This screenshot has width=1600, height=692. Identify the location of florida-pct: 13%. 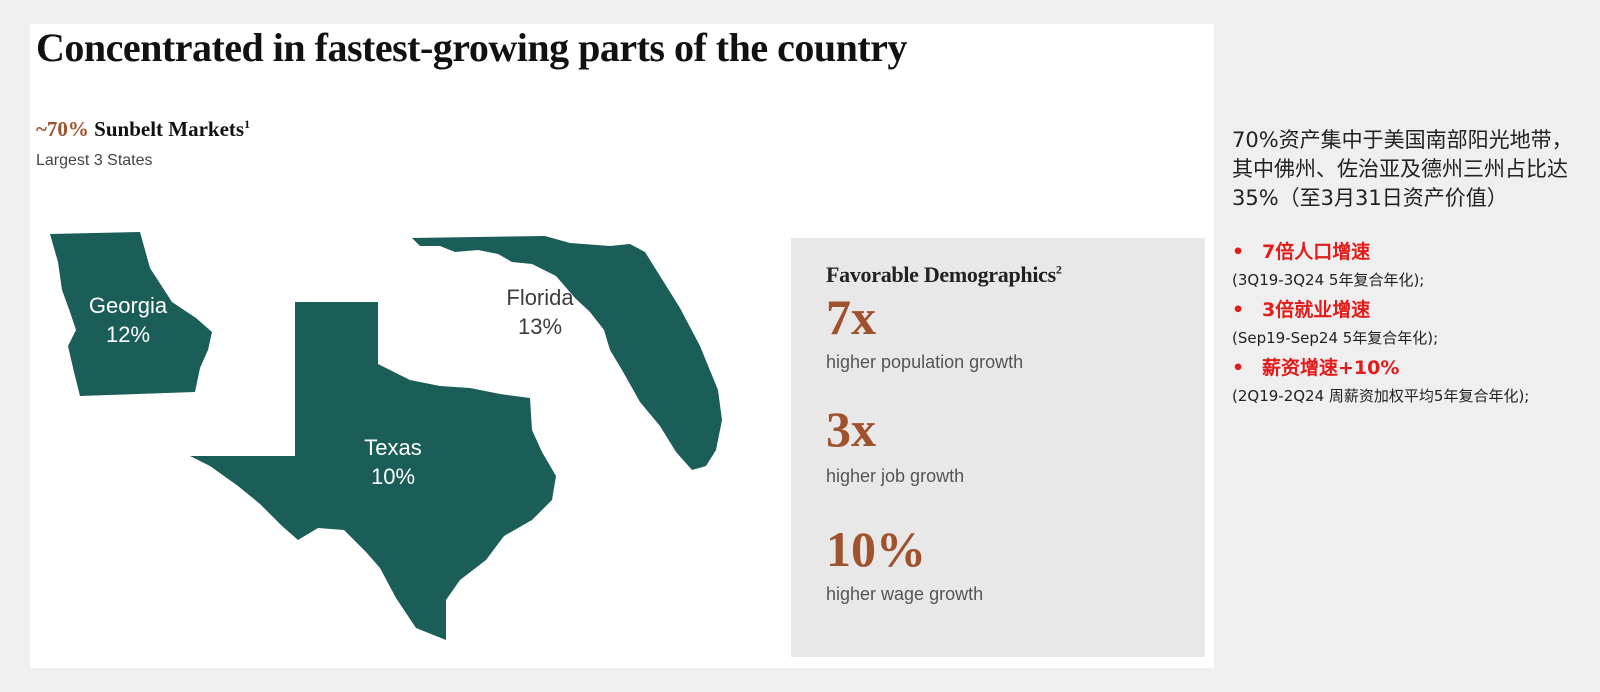
(540, 326).